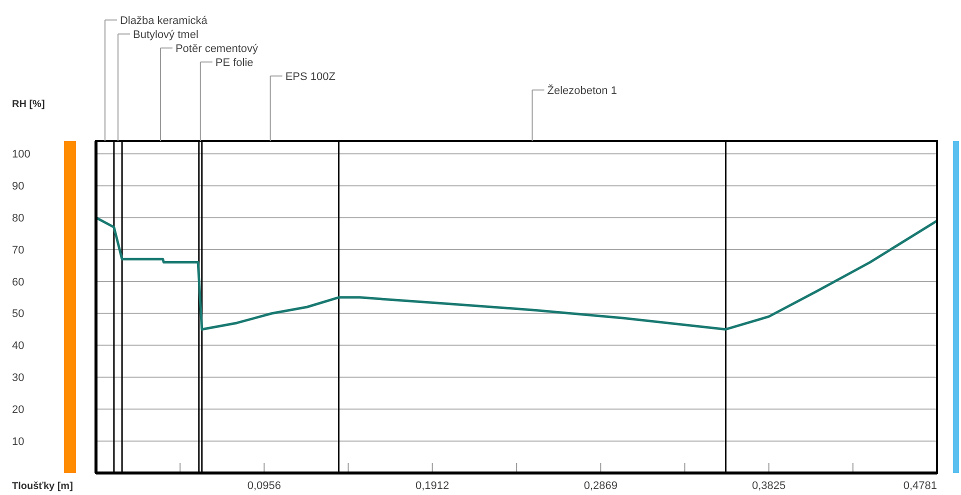  I want to click on text: Butylový tmel, so click(165, 34).